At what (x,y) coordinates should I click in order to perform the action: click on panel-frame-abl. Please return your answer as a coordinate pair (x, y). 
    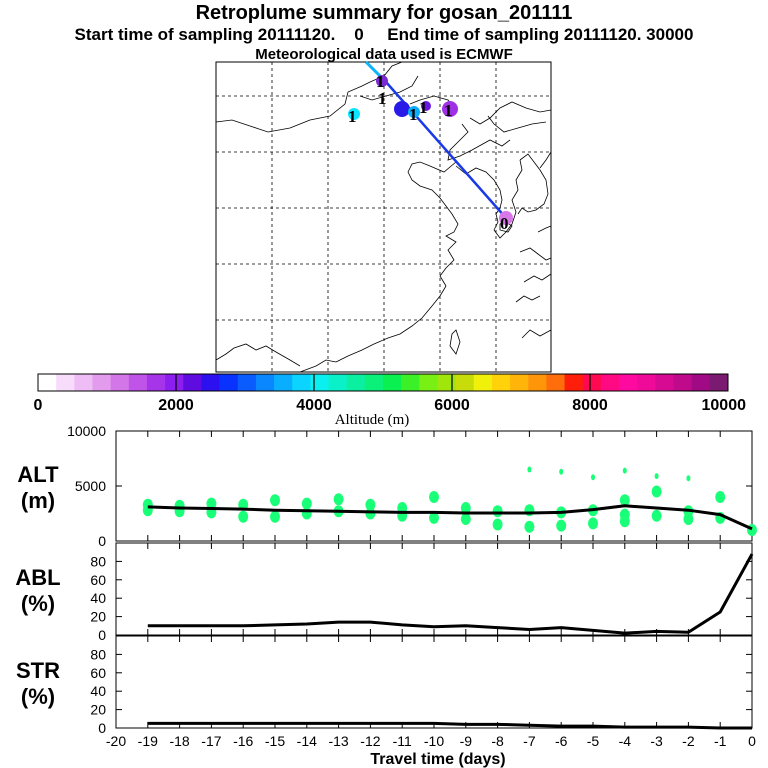
    Looking at the image, I should click on (434, 589).